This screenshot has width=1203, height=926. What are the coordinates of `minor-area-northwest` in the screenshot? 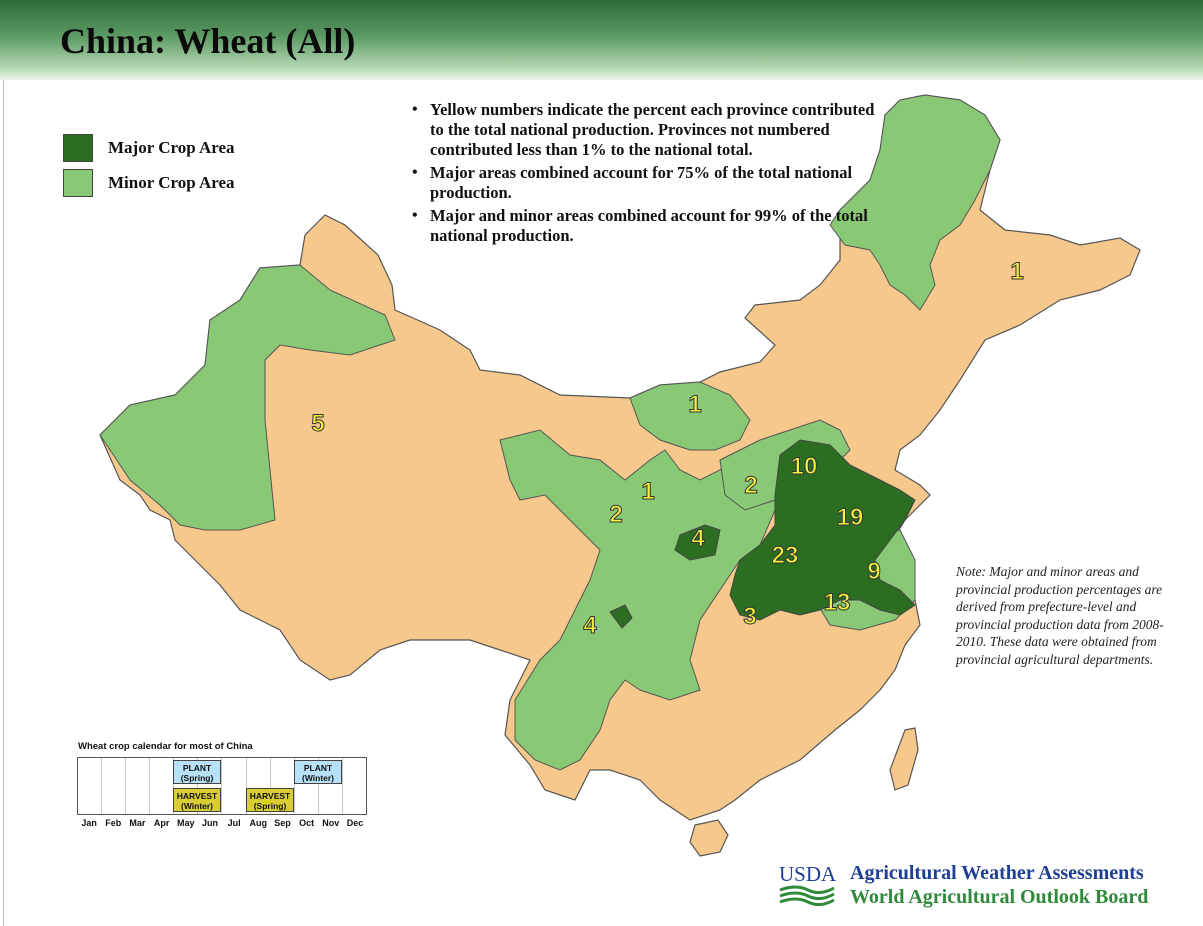 It's located at (640, 600).